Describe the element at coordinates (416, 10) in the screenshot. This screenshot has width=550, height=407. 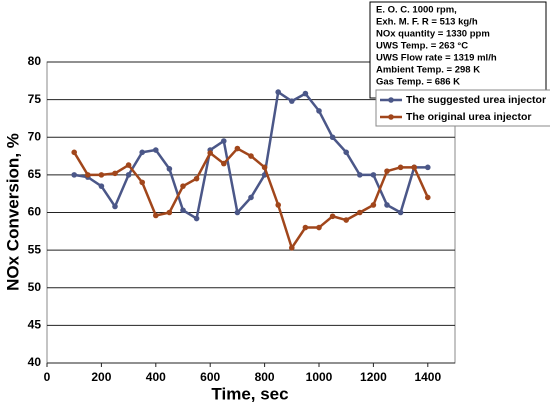
I see `annotation: E. O. C. 1000 rpm,` at that location.